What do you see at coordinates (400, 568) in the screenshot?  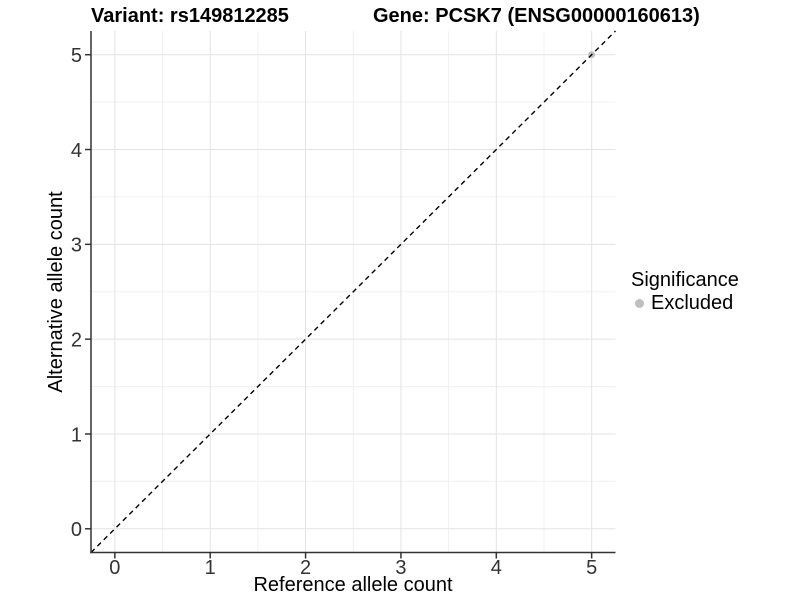 I see `x-tick-label: 3` at bounding box center [400, 568].